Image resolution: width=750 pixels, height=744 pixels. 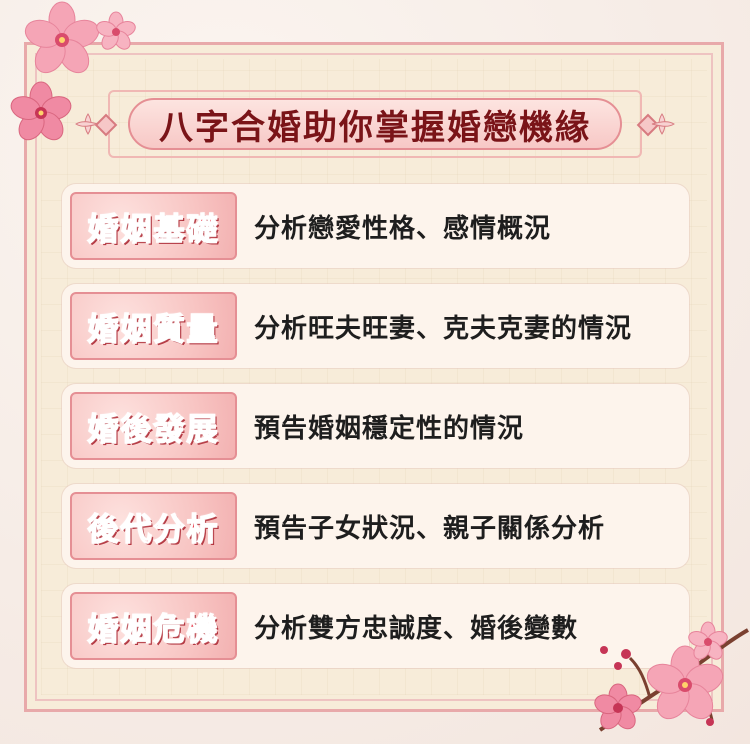 I want to click on item-label: 婚姻危機, so click(x=153, y=630).